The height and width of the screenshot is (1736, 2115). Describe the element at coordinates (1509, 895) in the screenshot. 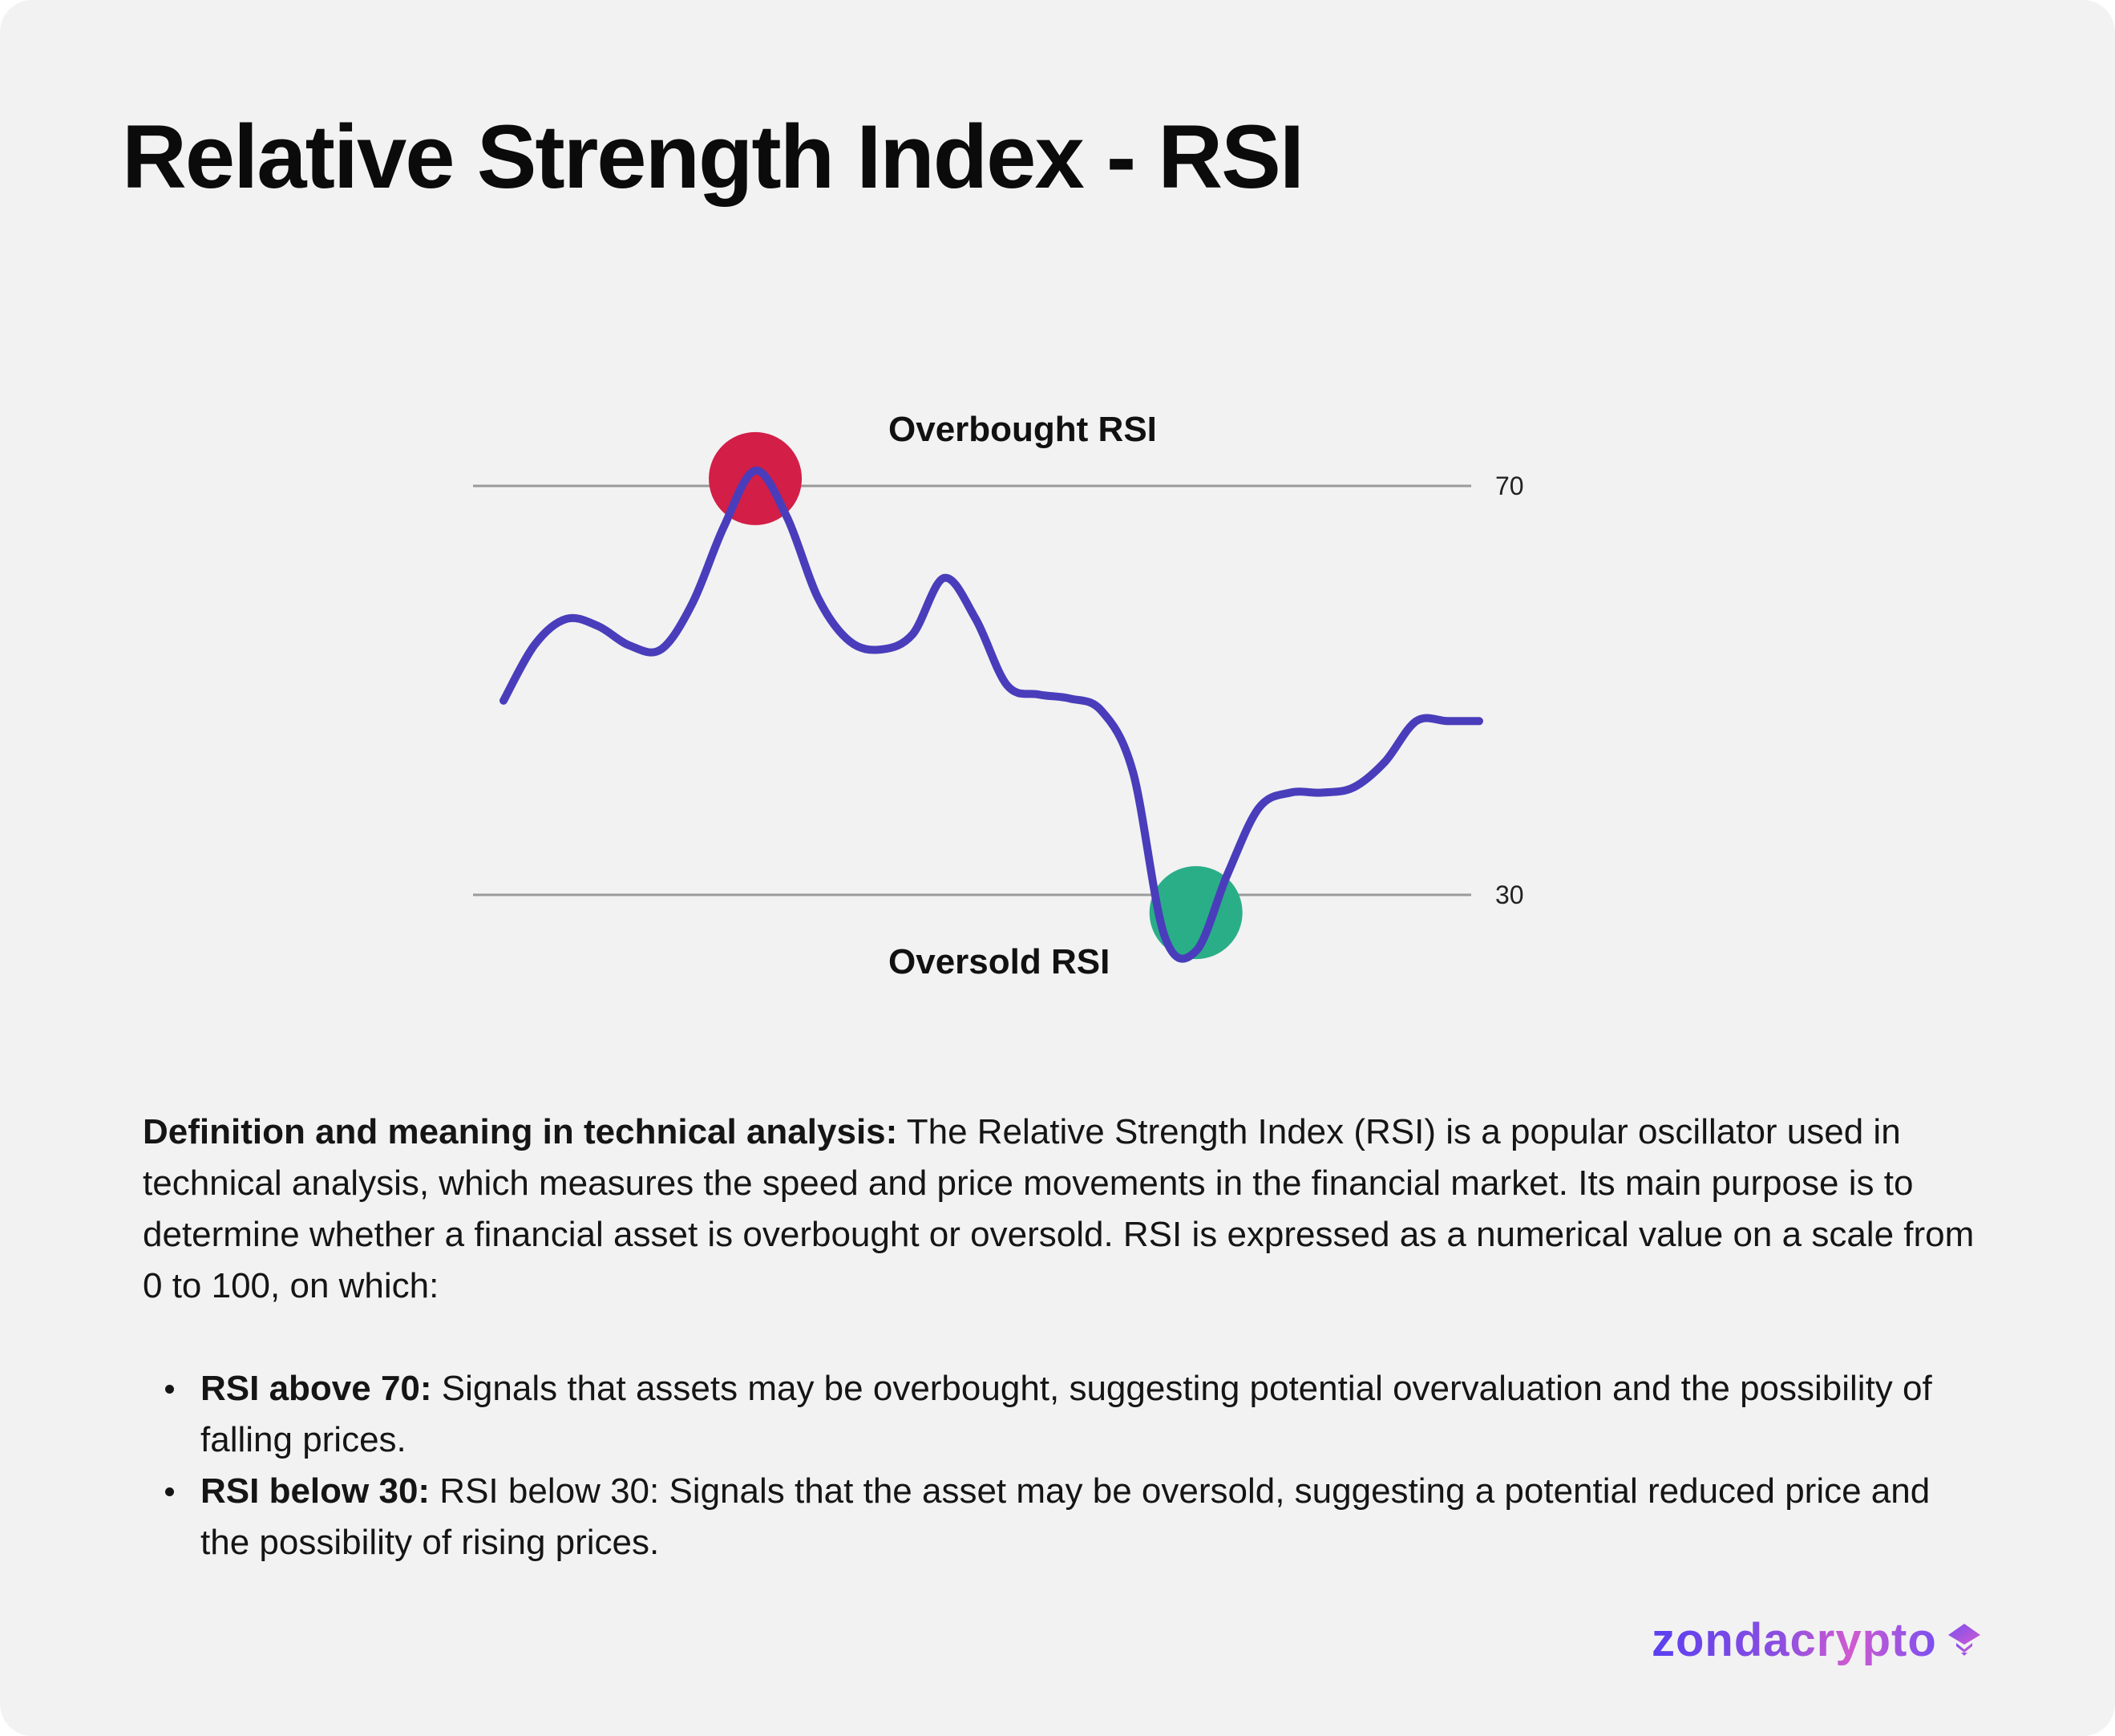

I see `tick-label-30: 30` at that location.